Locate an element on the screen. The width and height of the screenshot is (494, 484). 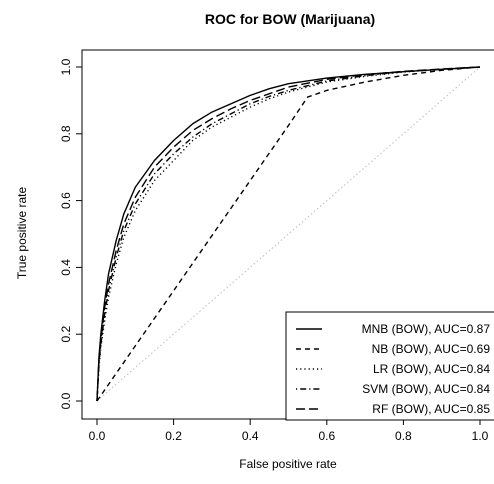
y-tick-label: 0.6 is located at coordinates (66, 200).